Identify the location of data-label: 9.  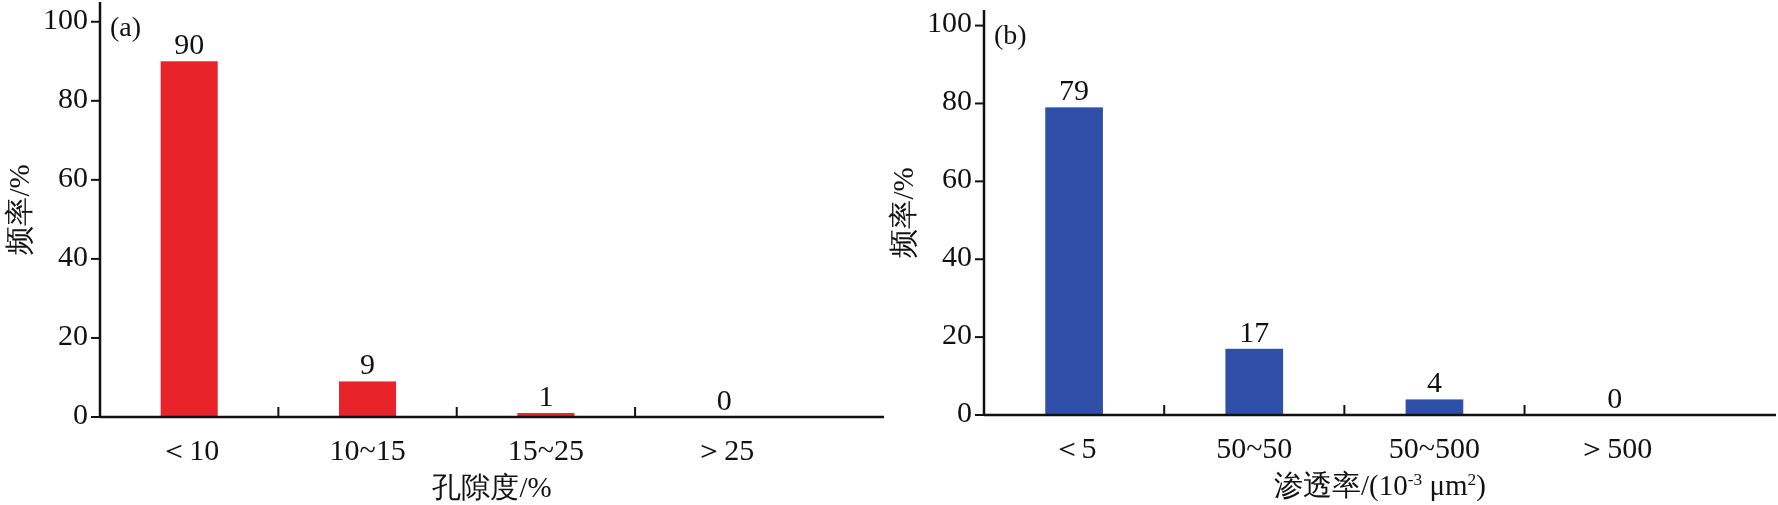
(368, 364).